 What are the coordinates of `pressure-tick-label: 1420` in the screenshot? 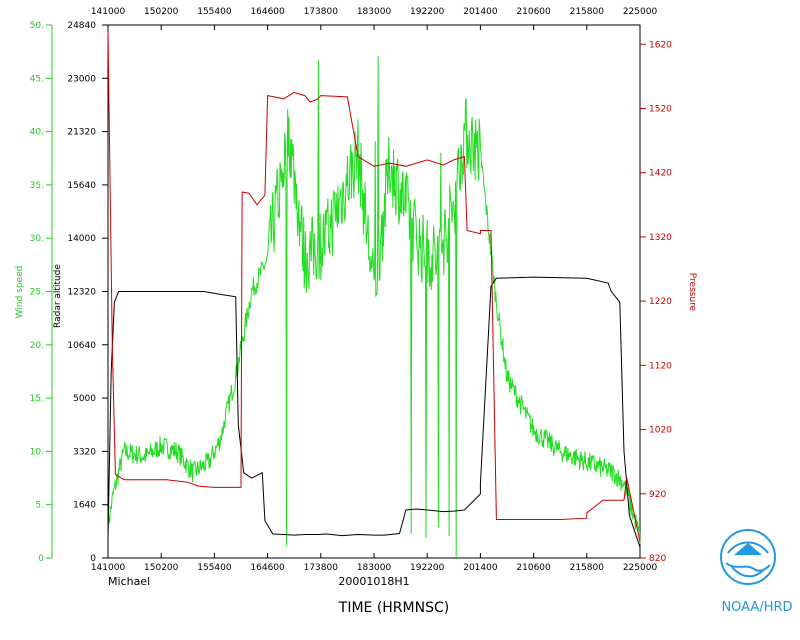 It's located at (660, 174).